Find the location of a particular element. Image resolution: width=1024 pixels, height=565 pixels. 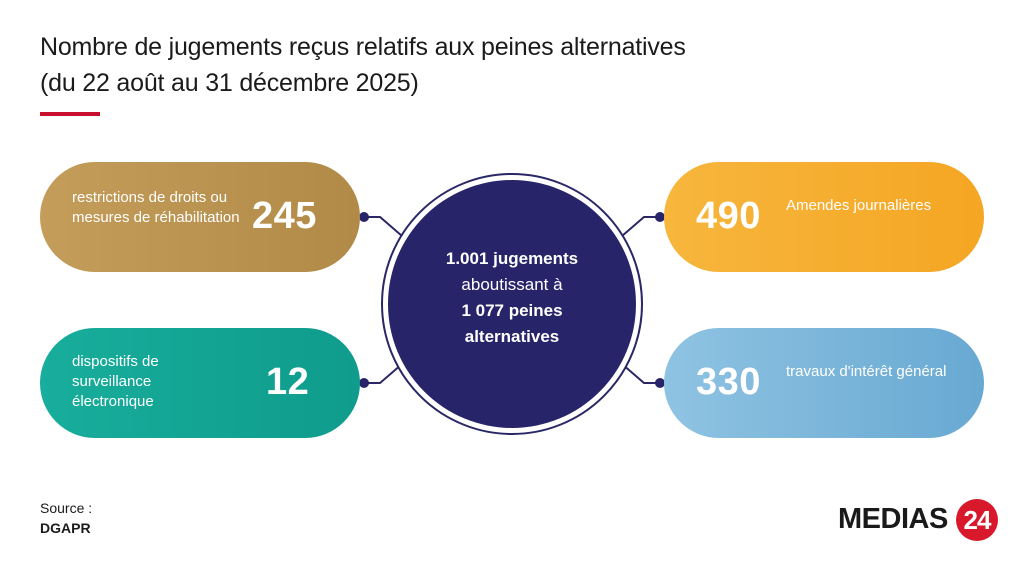

logo-badge: 24 is located at coordinates (977, 520).